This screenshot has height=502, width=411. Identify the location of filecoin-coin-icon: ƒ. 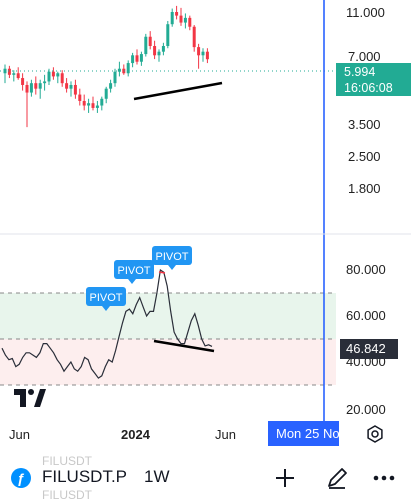
(21, 478).